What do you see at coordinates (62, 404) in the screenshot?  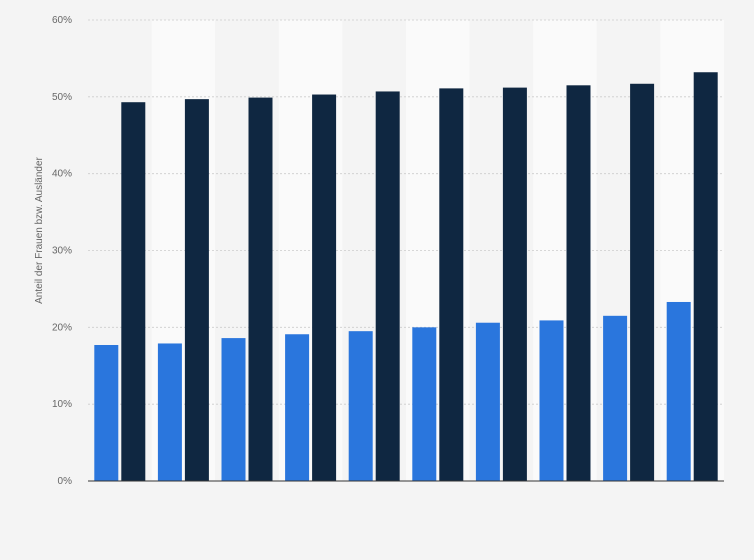 I see `y-tick-label: 10%` at bounding box center [62, 404].